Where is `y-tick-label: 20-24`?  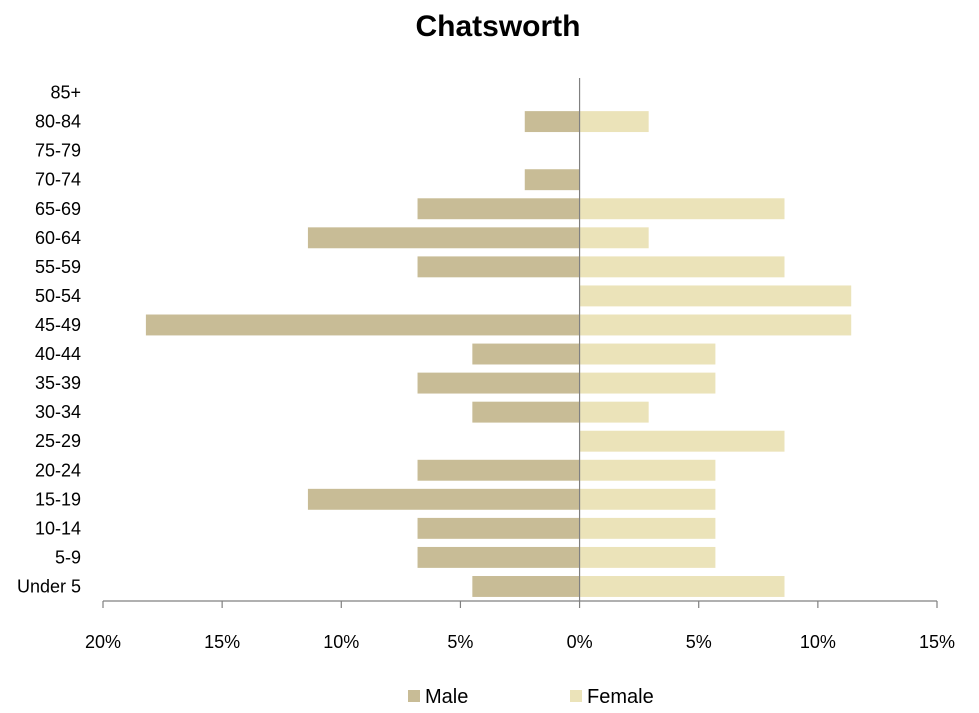
y-tick-label: 20-24 is located at coordinates (58, 470).